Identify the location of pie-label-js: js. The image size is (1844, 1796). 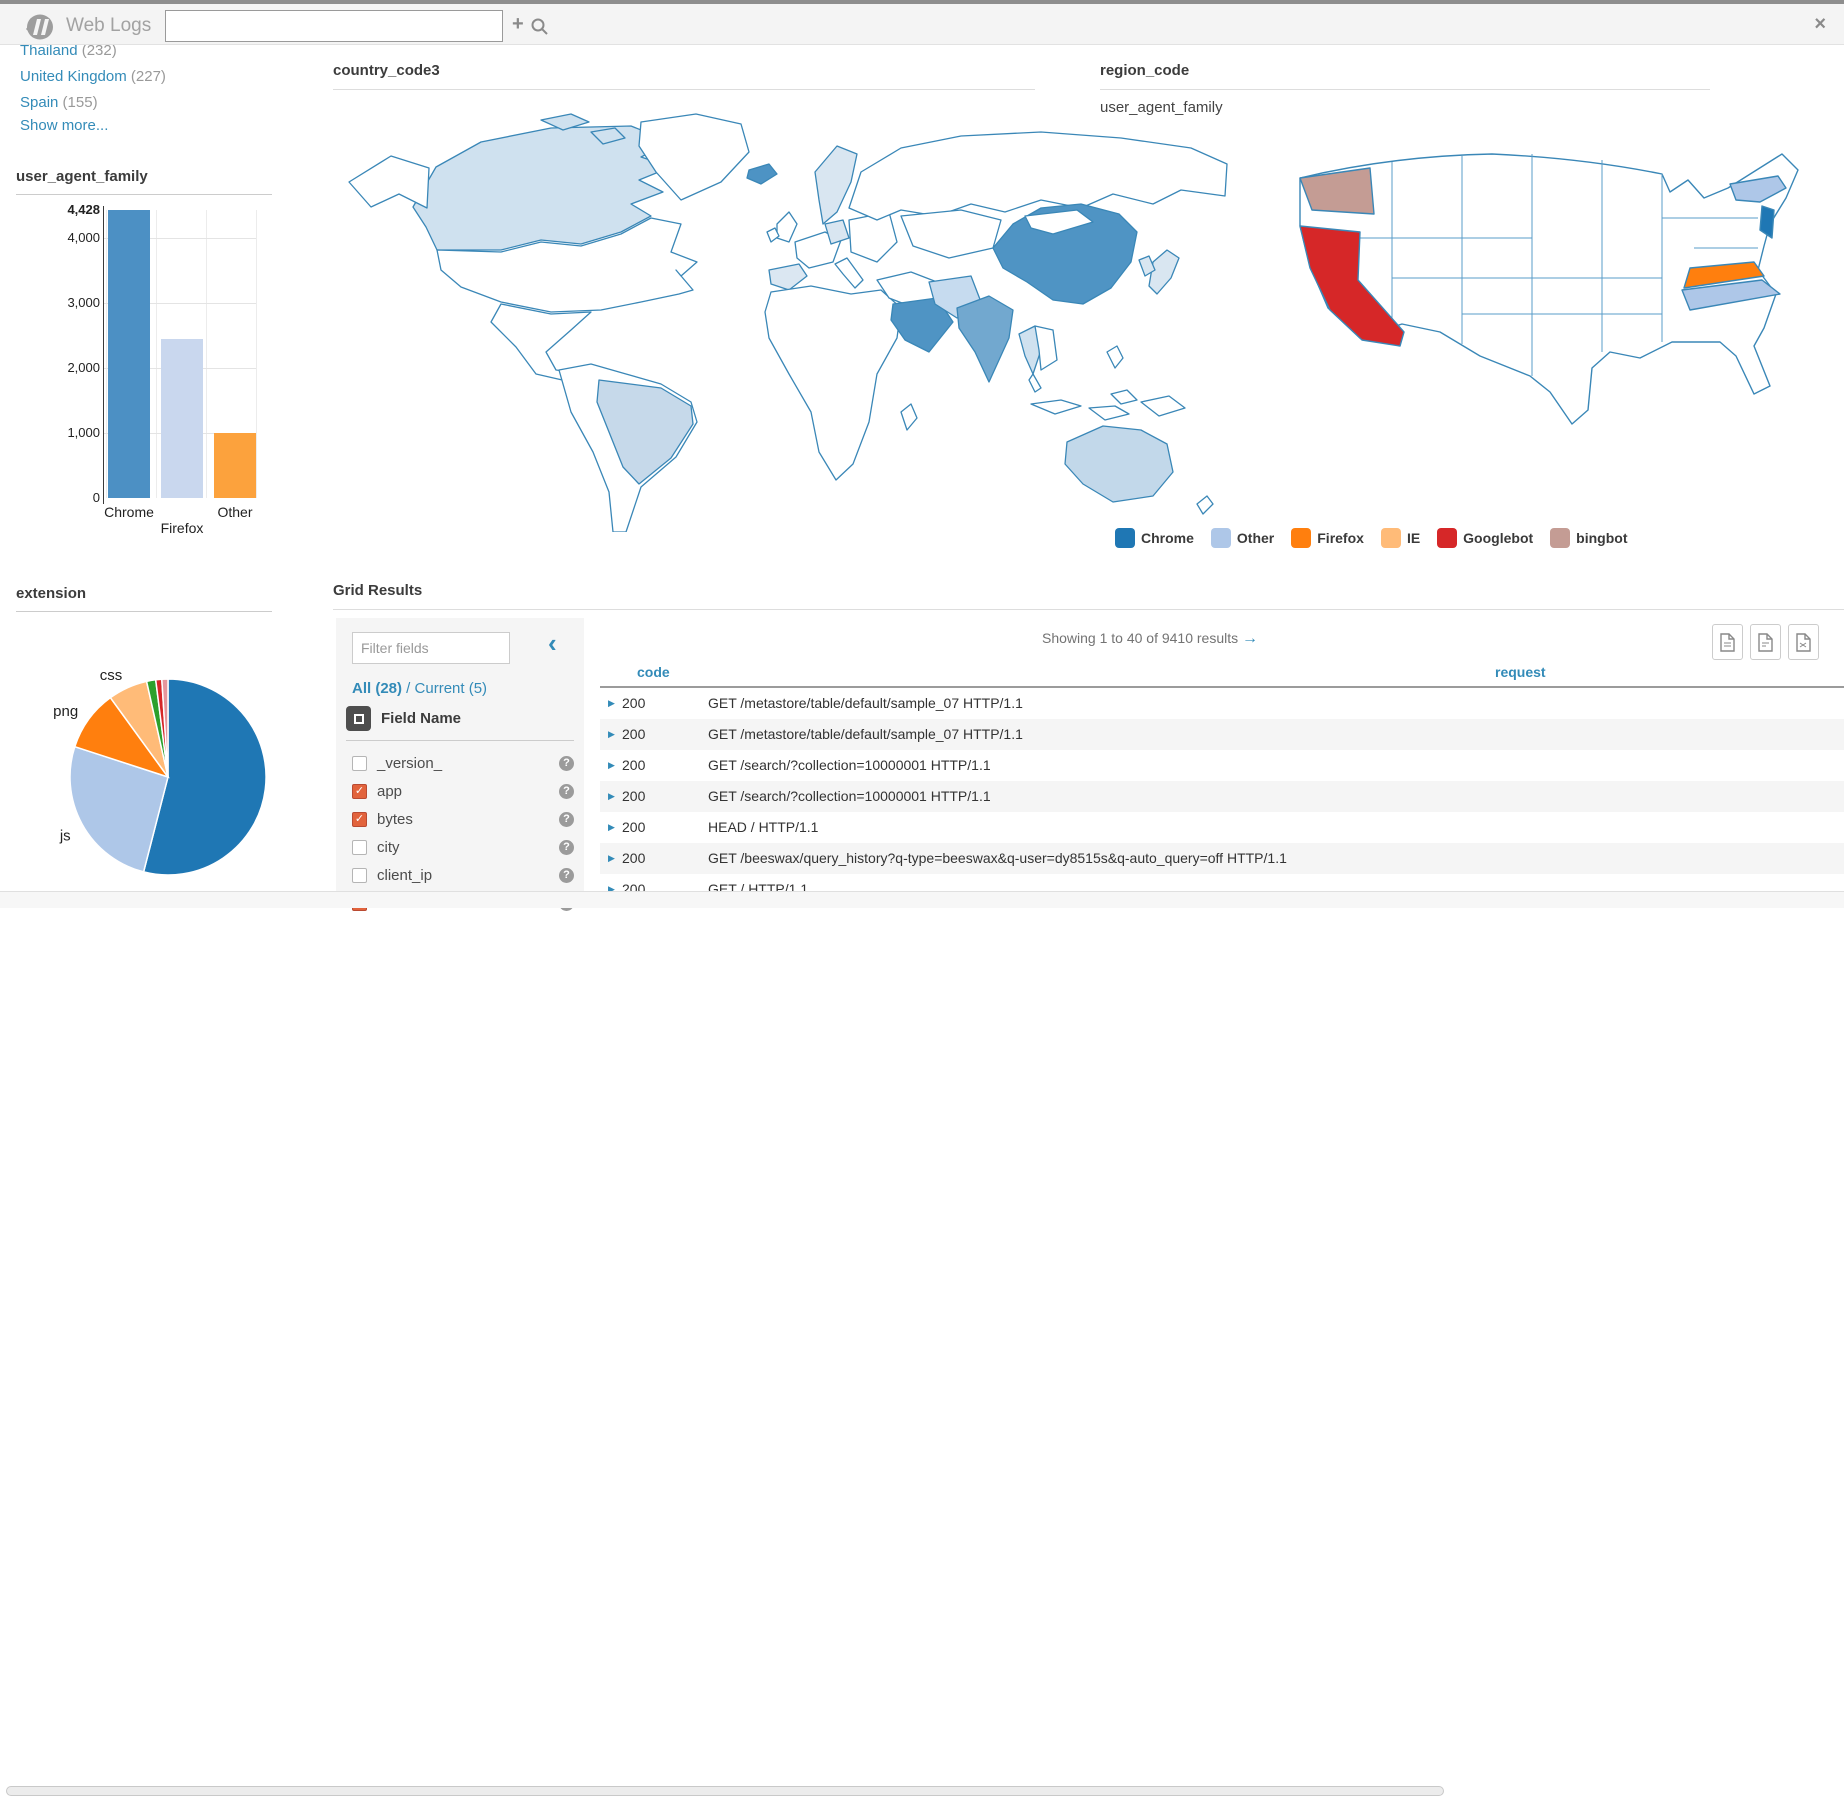
(65, 836).